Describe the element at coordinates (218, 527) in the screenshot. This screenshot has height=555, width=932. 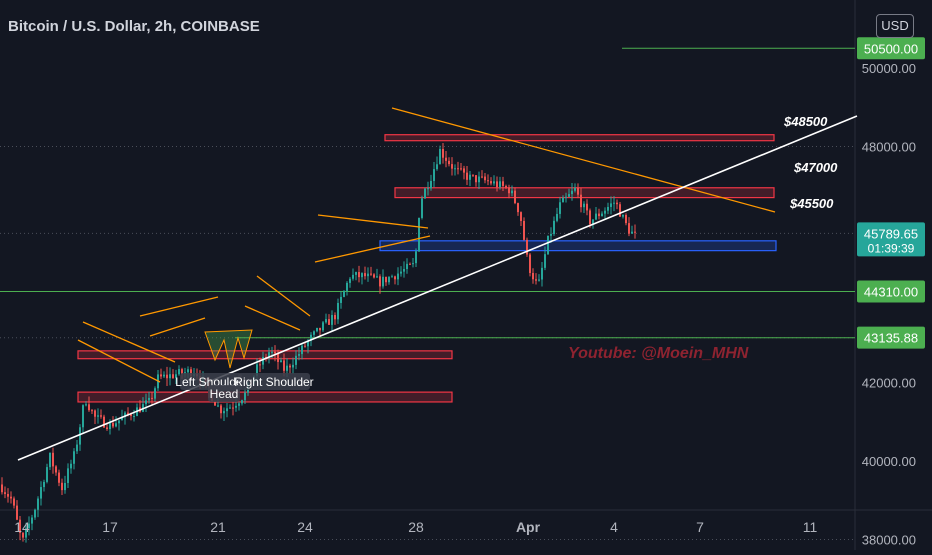
I see `x-tick-label-2: 21` at that location.